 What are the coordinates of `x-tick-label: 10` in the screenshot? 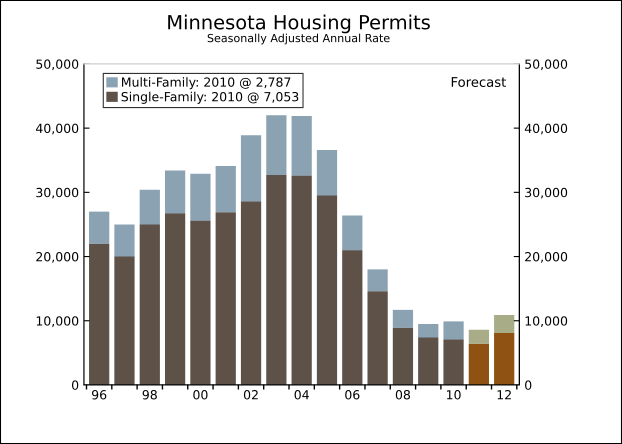 It's located at (453, 395).